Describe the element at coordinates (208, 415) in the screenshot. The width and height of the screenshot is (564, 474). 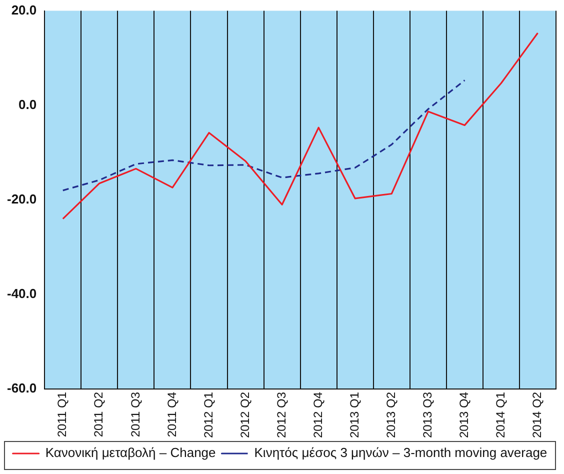
I see `x-tick-label: 2012 Q1` at that location.